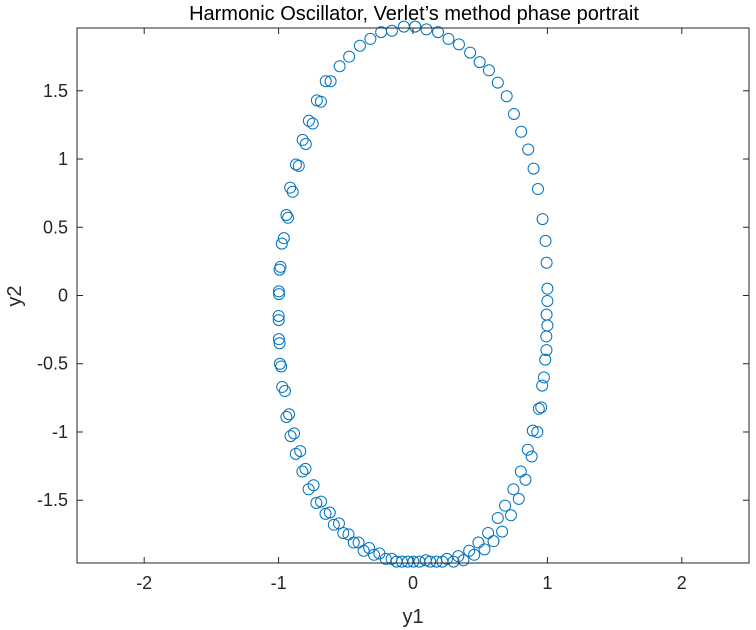 The width and height of the screenshot is (756, 630). Describe the element at coordinates (413, 583) in the screenshot. I see `x-tick-label: 0` at that location.